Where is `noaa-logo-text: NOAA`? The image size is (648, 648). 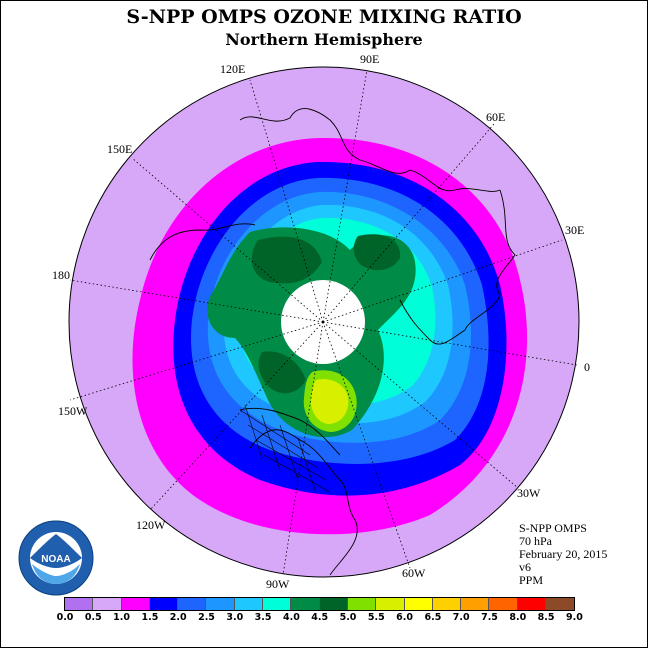
noaa-logo-text: NOAA is located at coordinates (55, 559).